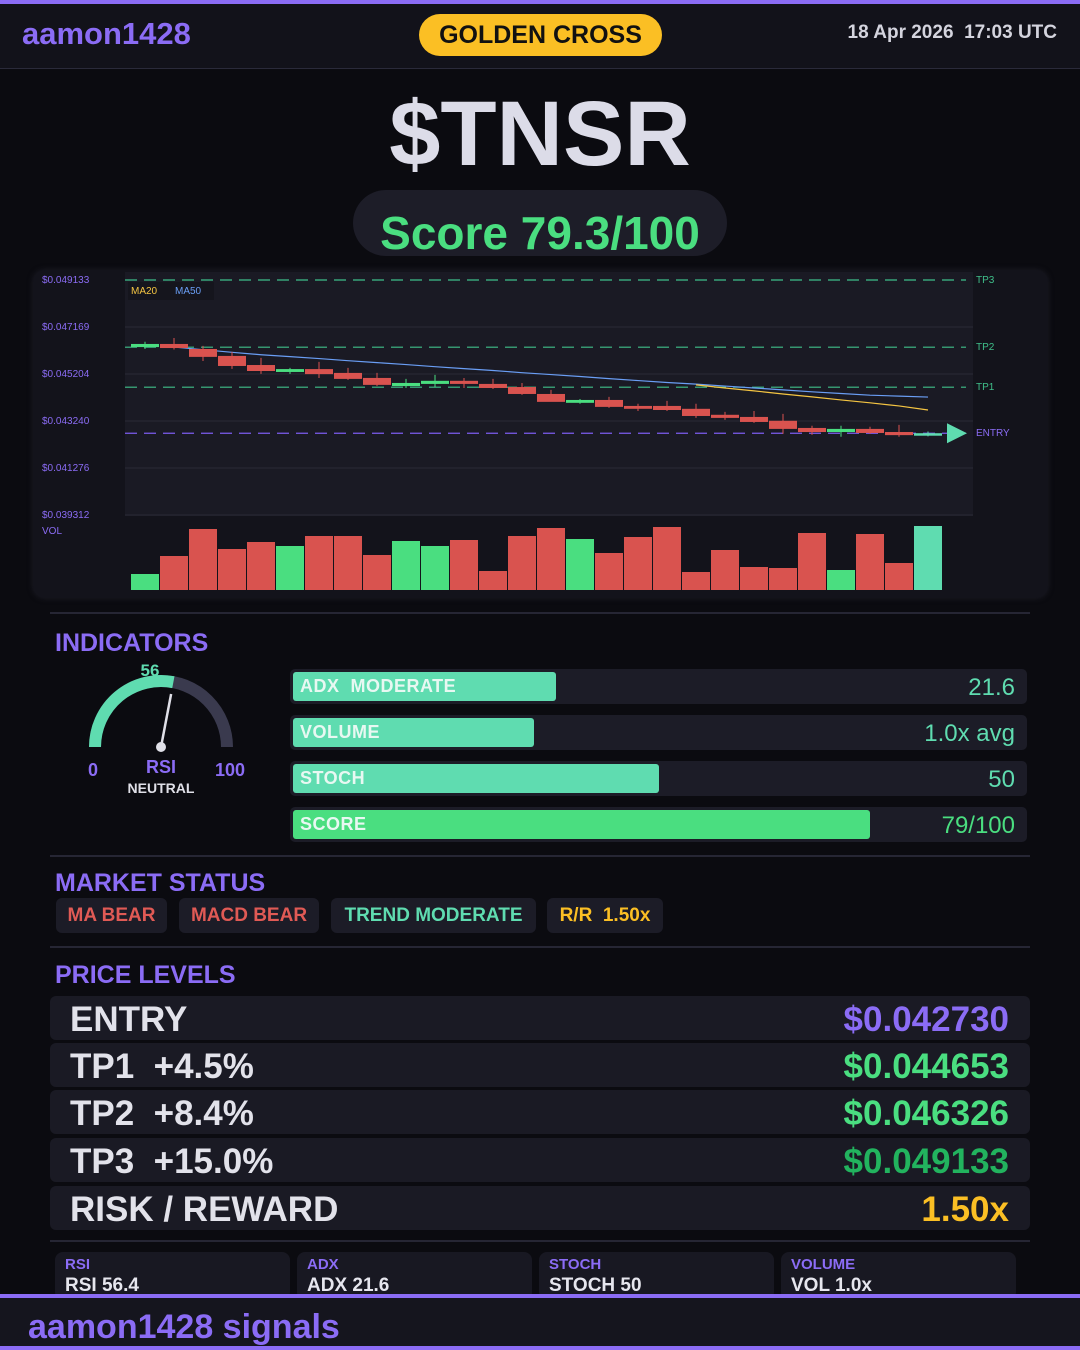  Describe the element at coordinates (540, 1018) in the screenshot. I see `level-row-entry: ENTRY $0.042730` at that location.